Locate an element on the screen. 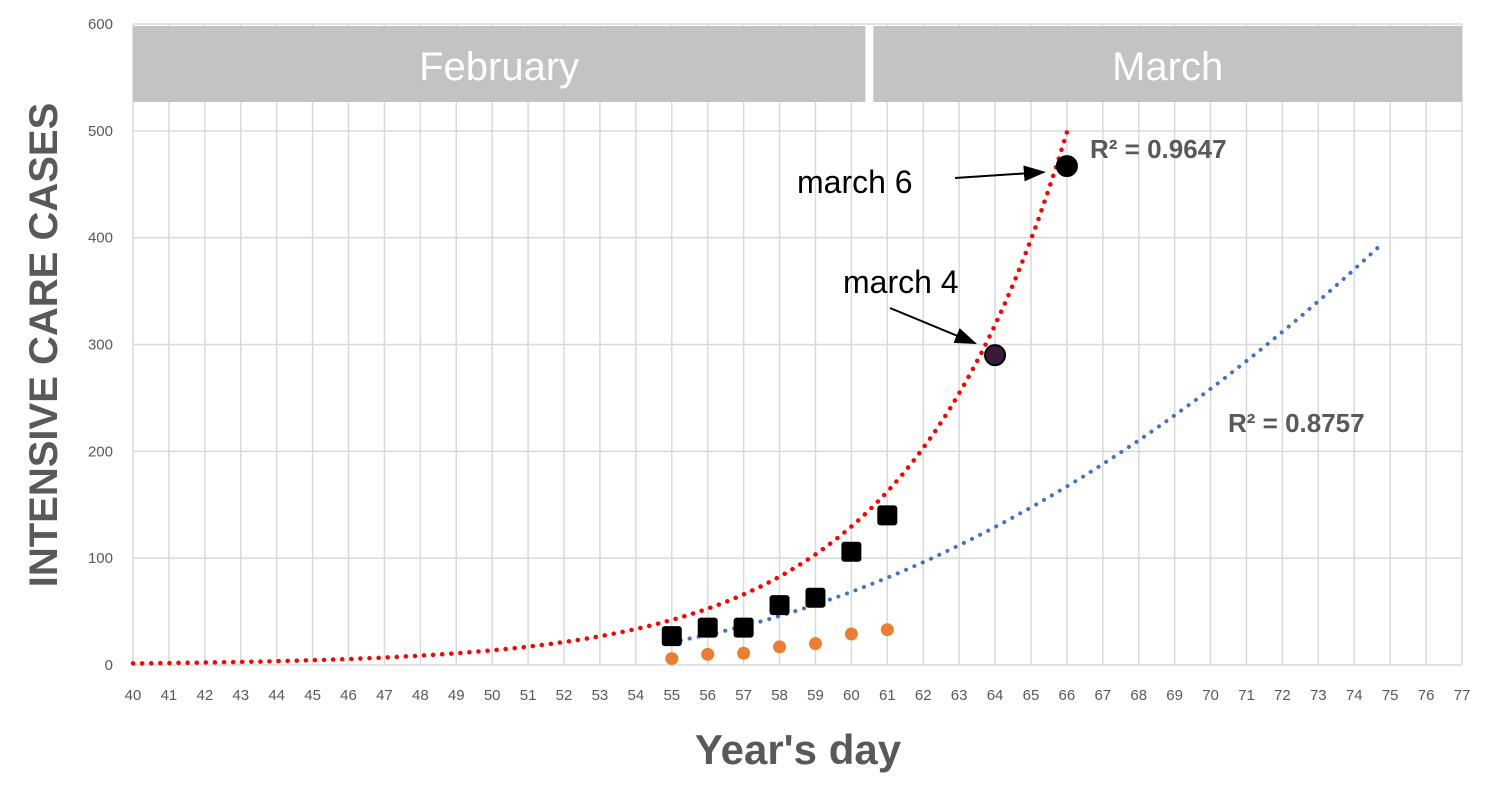 The width and height of the screenshot is (1495, 793). x-tick-label: 47 is located at coordinates (384, 695).